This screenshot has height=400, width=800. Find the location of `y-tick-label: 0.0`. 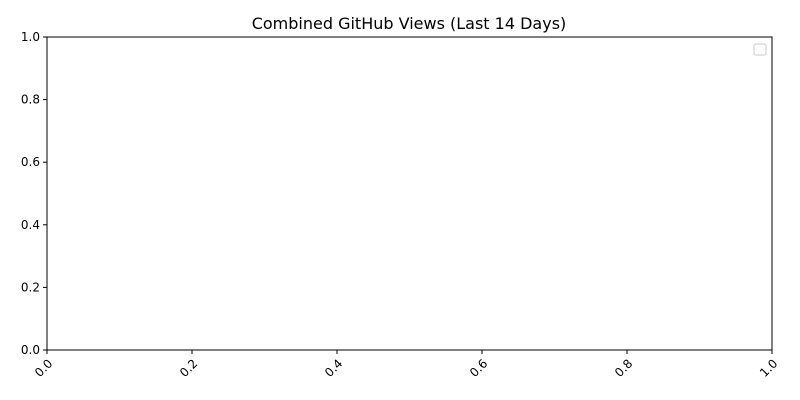

y-tick-label: 0.0 is located at coordinates (30, 350).